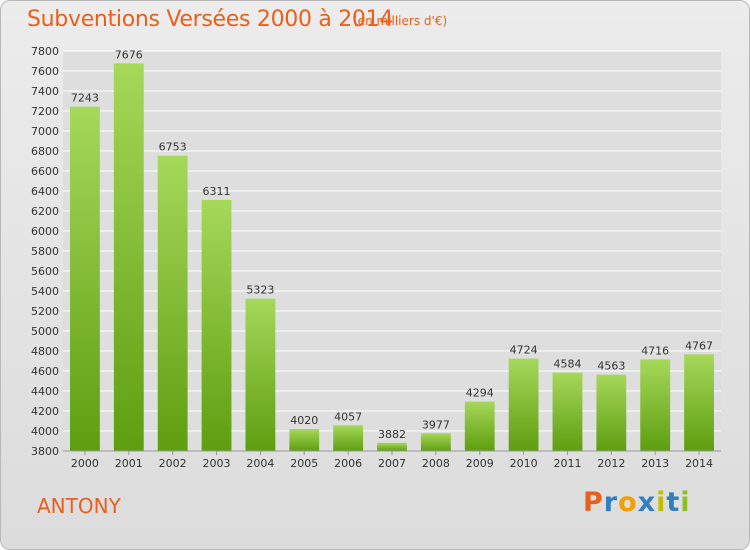 This screenshot has width=750, height=550. What do you see at coordinates (210, 19) in the screenshot?
I see `chart-title: Subventions Versées 2000 à 2014` at bounding box center [210, 19].